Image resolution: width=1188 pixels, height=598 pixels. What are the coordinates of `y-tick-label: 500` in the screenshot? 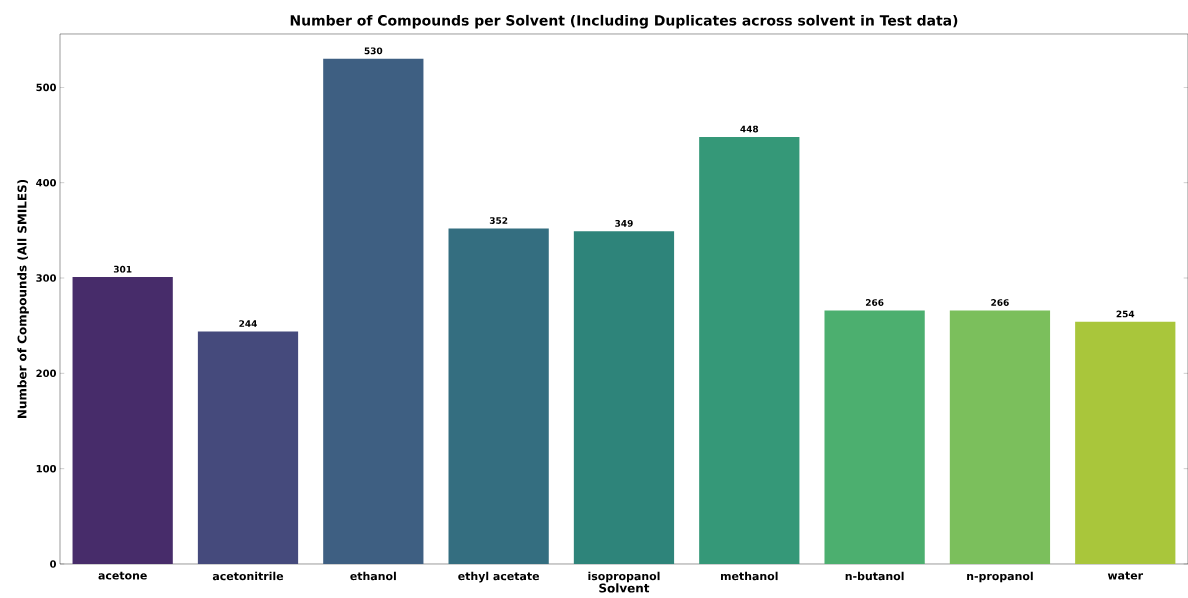 It's located at (46, 87).